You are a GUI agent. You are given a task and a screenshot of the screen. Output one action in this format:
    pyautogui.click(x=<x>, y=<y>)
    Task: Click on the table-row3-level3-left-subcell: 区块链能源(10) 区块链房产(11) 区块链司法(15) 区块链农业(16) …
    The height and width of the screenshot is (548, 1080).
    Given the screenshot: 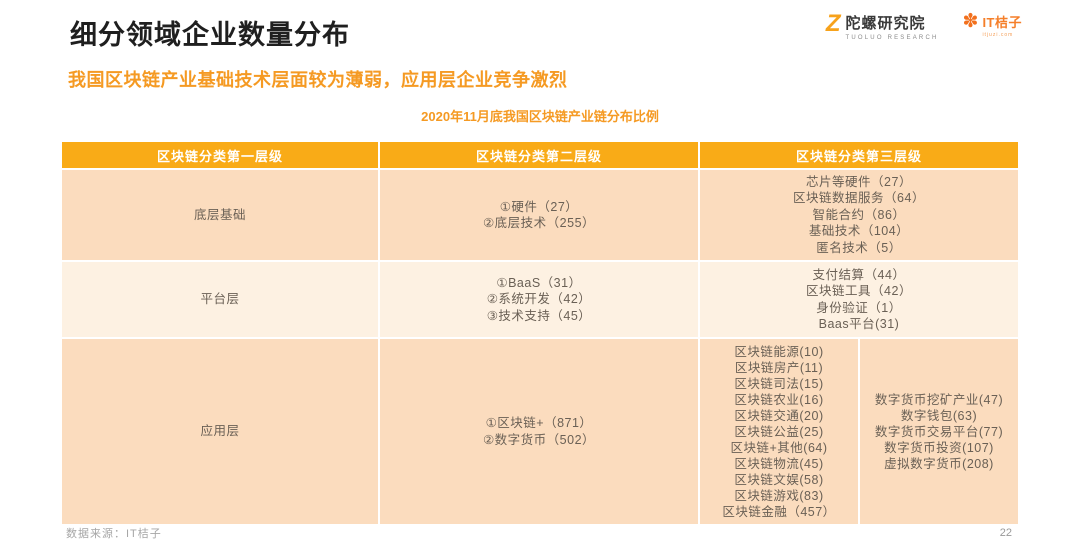 What is the action you would take?
    pyautogui.click(x=779, y=431)
    